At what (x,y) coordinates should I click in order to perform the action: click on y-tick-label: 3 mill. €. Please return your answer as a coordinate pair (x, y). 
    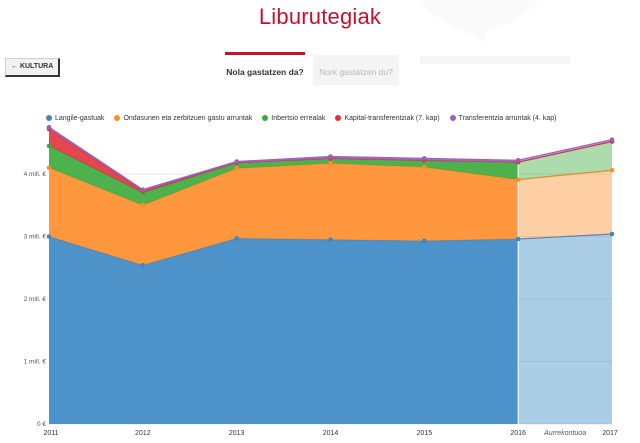
    Looking at the image, I should click on (35, 237).